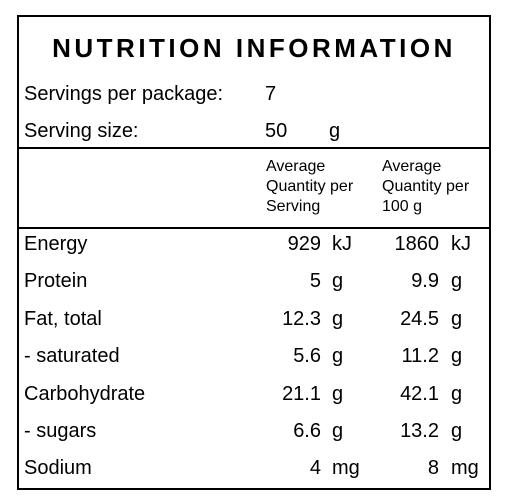 Image resolution: width=512 pixels, height=502 pixels. Describe the element at coordinates (58, 468) in the screenshot. I see `nutrient-label: Sodium` at that location.